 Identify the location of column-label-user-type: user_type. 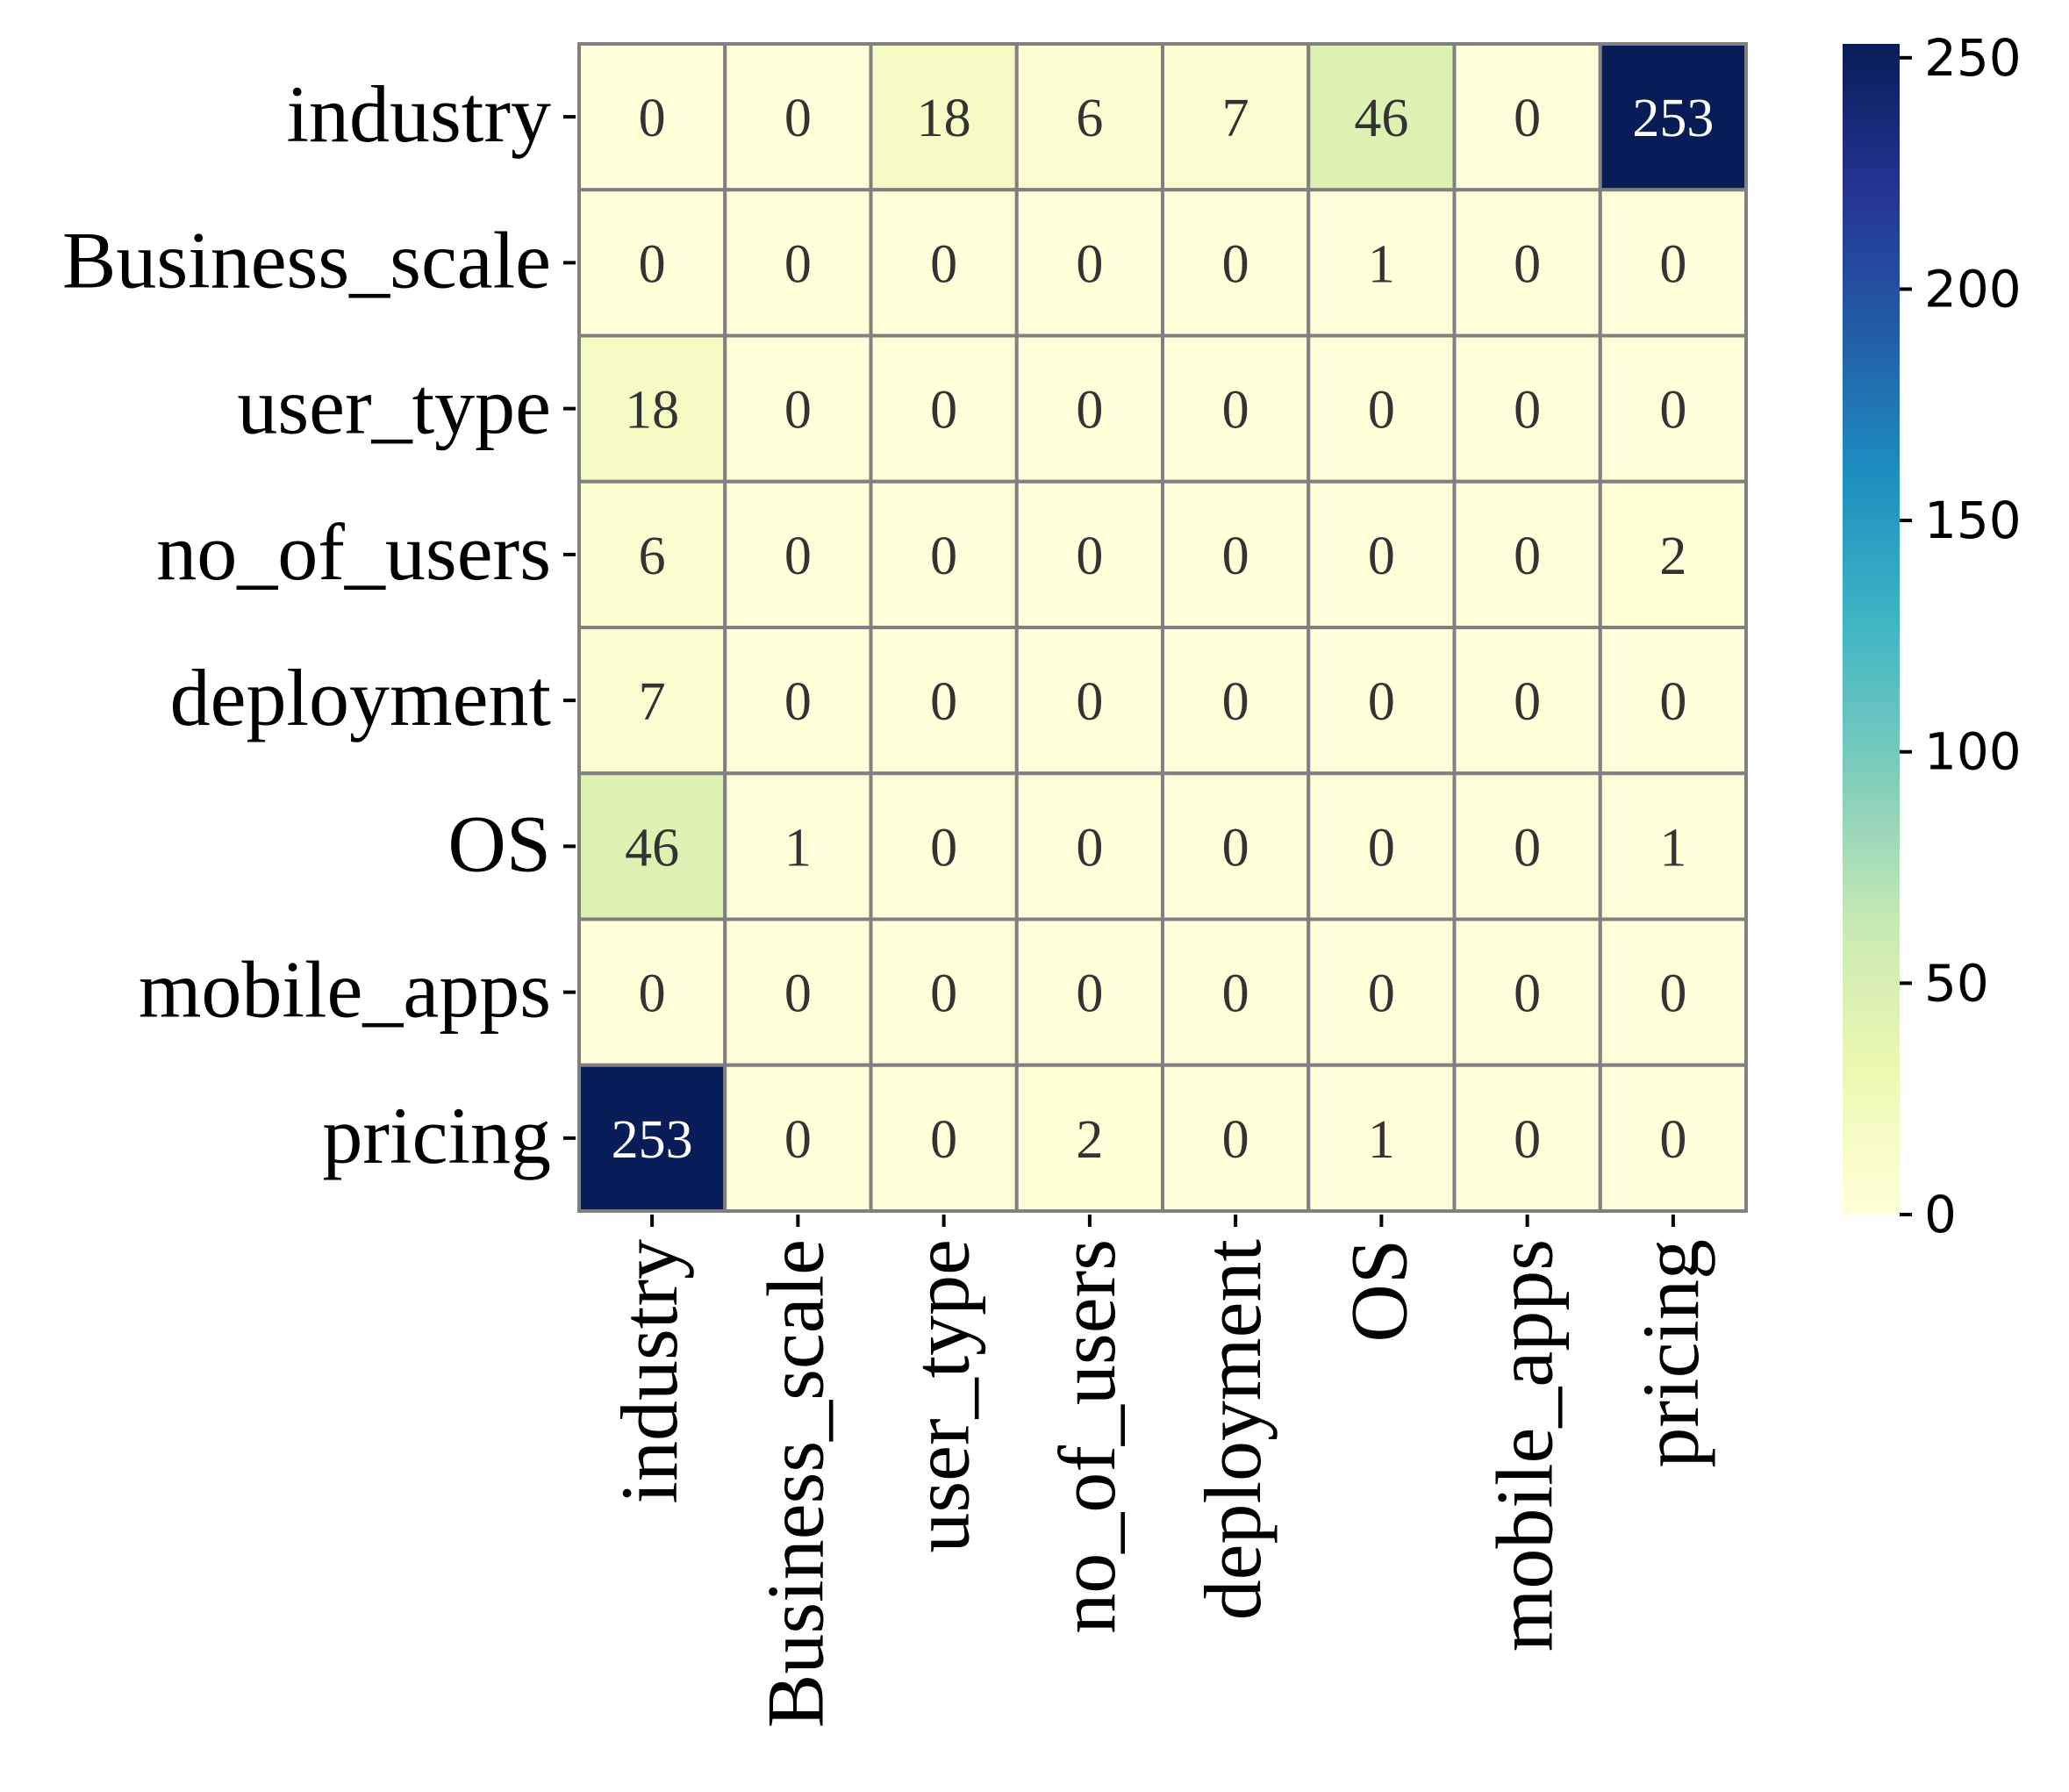
(941, 1396).